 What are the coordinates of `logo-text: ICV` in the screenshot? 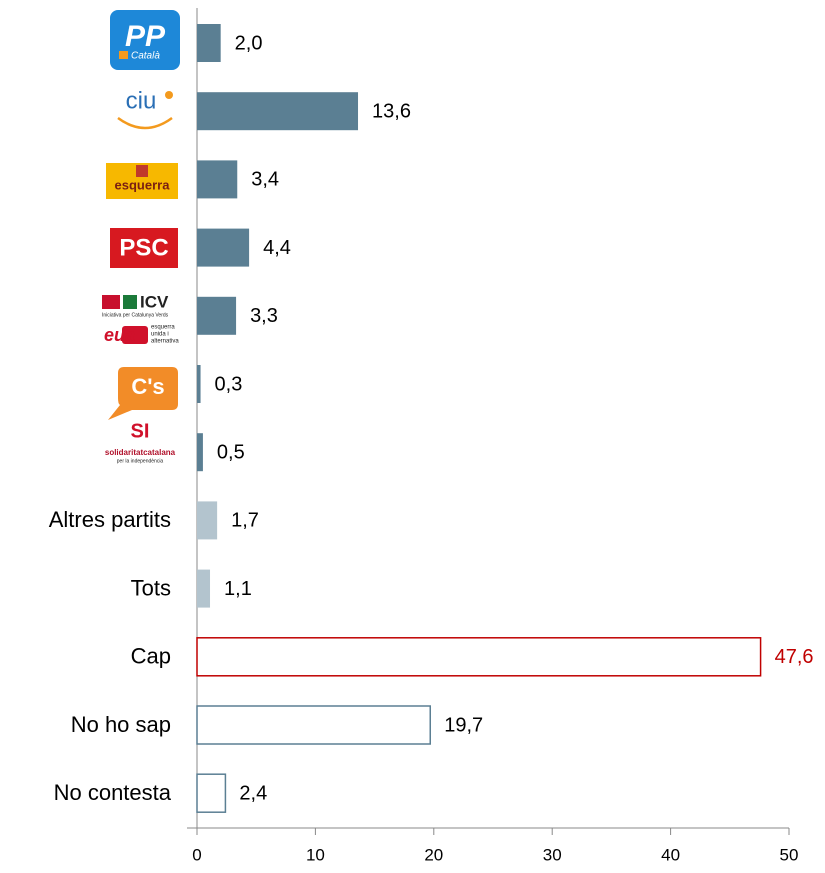 It's located at (154, 301).